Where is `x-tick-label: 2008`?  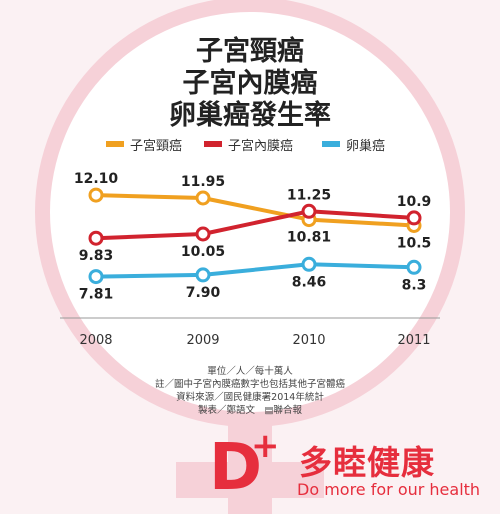 x-tick-label: 2008 is located at coordinates (95, 340).